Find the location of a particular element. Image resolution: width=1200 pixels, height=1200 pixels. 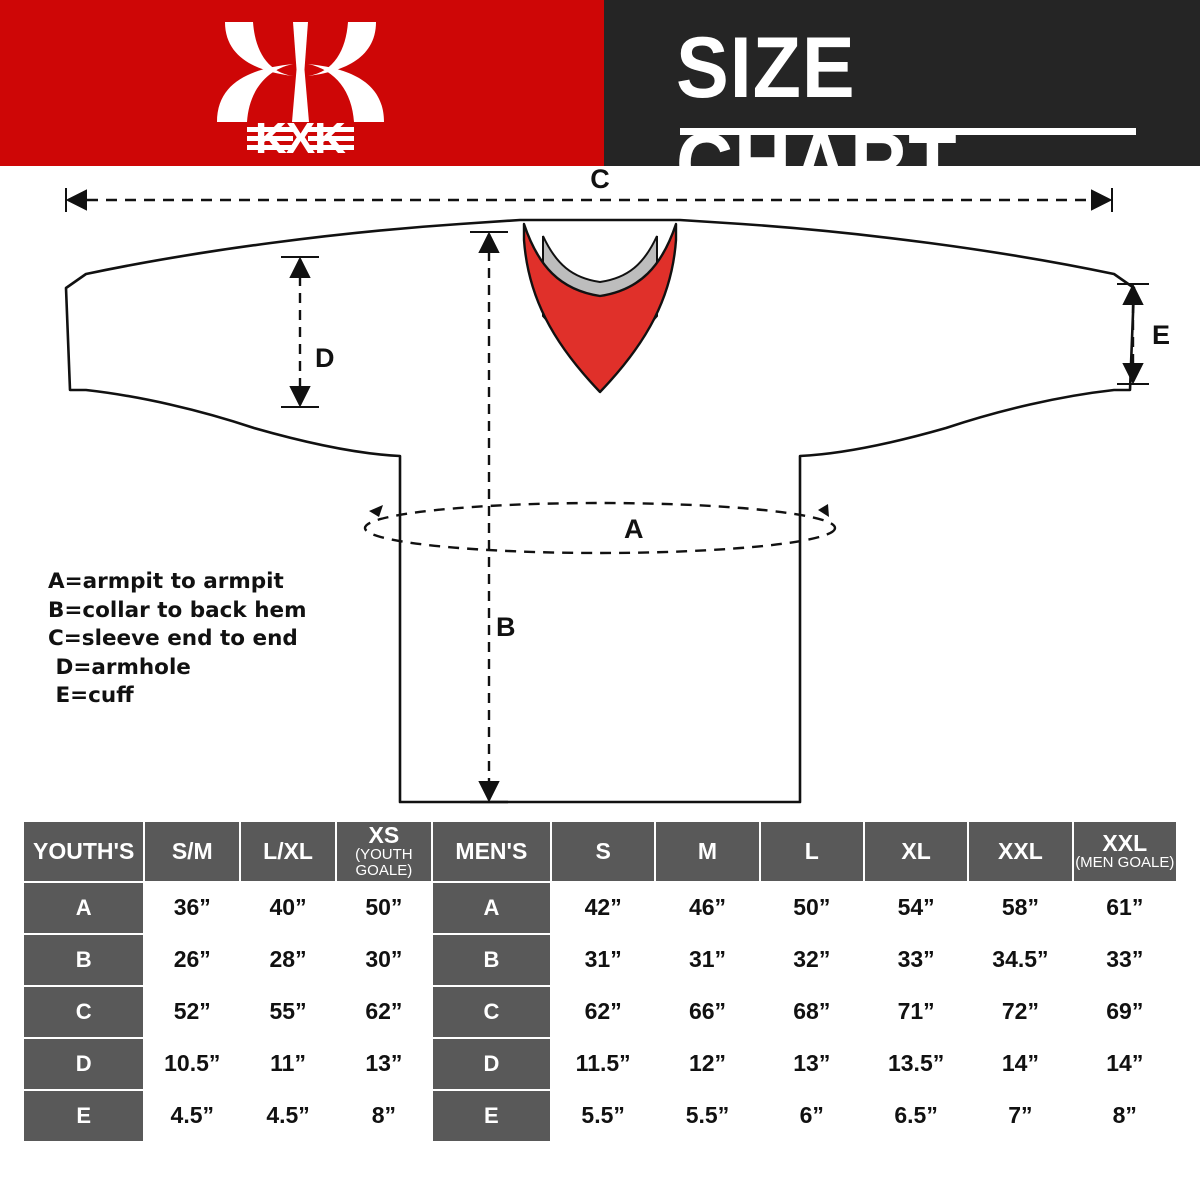

row-label-men-d: D is located at coordinates (491, 1063).